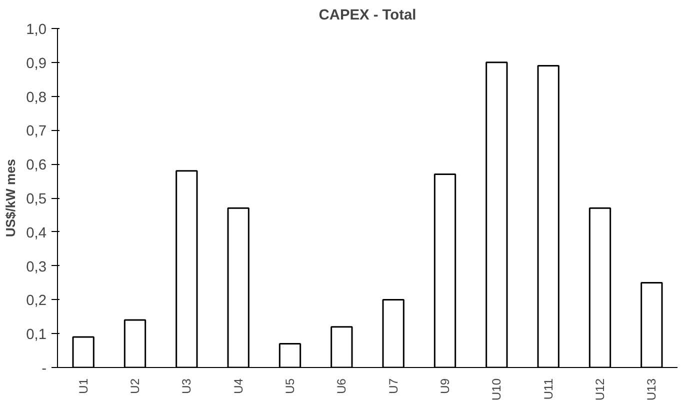  I want to click on x-tick-label: U2, so click(135, 386).